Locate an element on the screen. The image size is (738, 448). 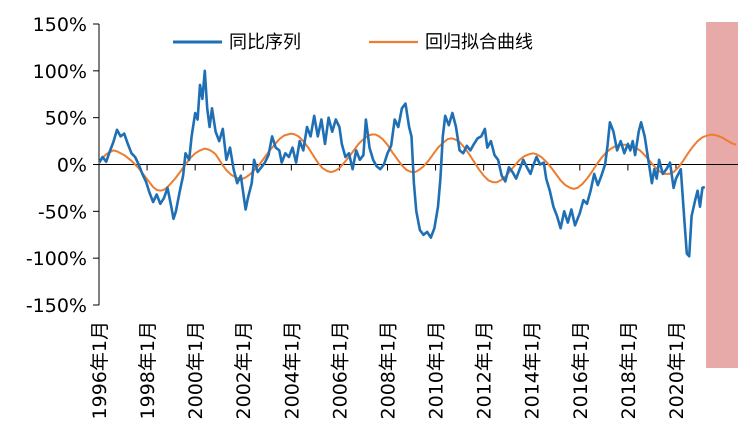
x-tick-label: 2006年1月 is located at coordinates (340, 370).